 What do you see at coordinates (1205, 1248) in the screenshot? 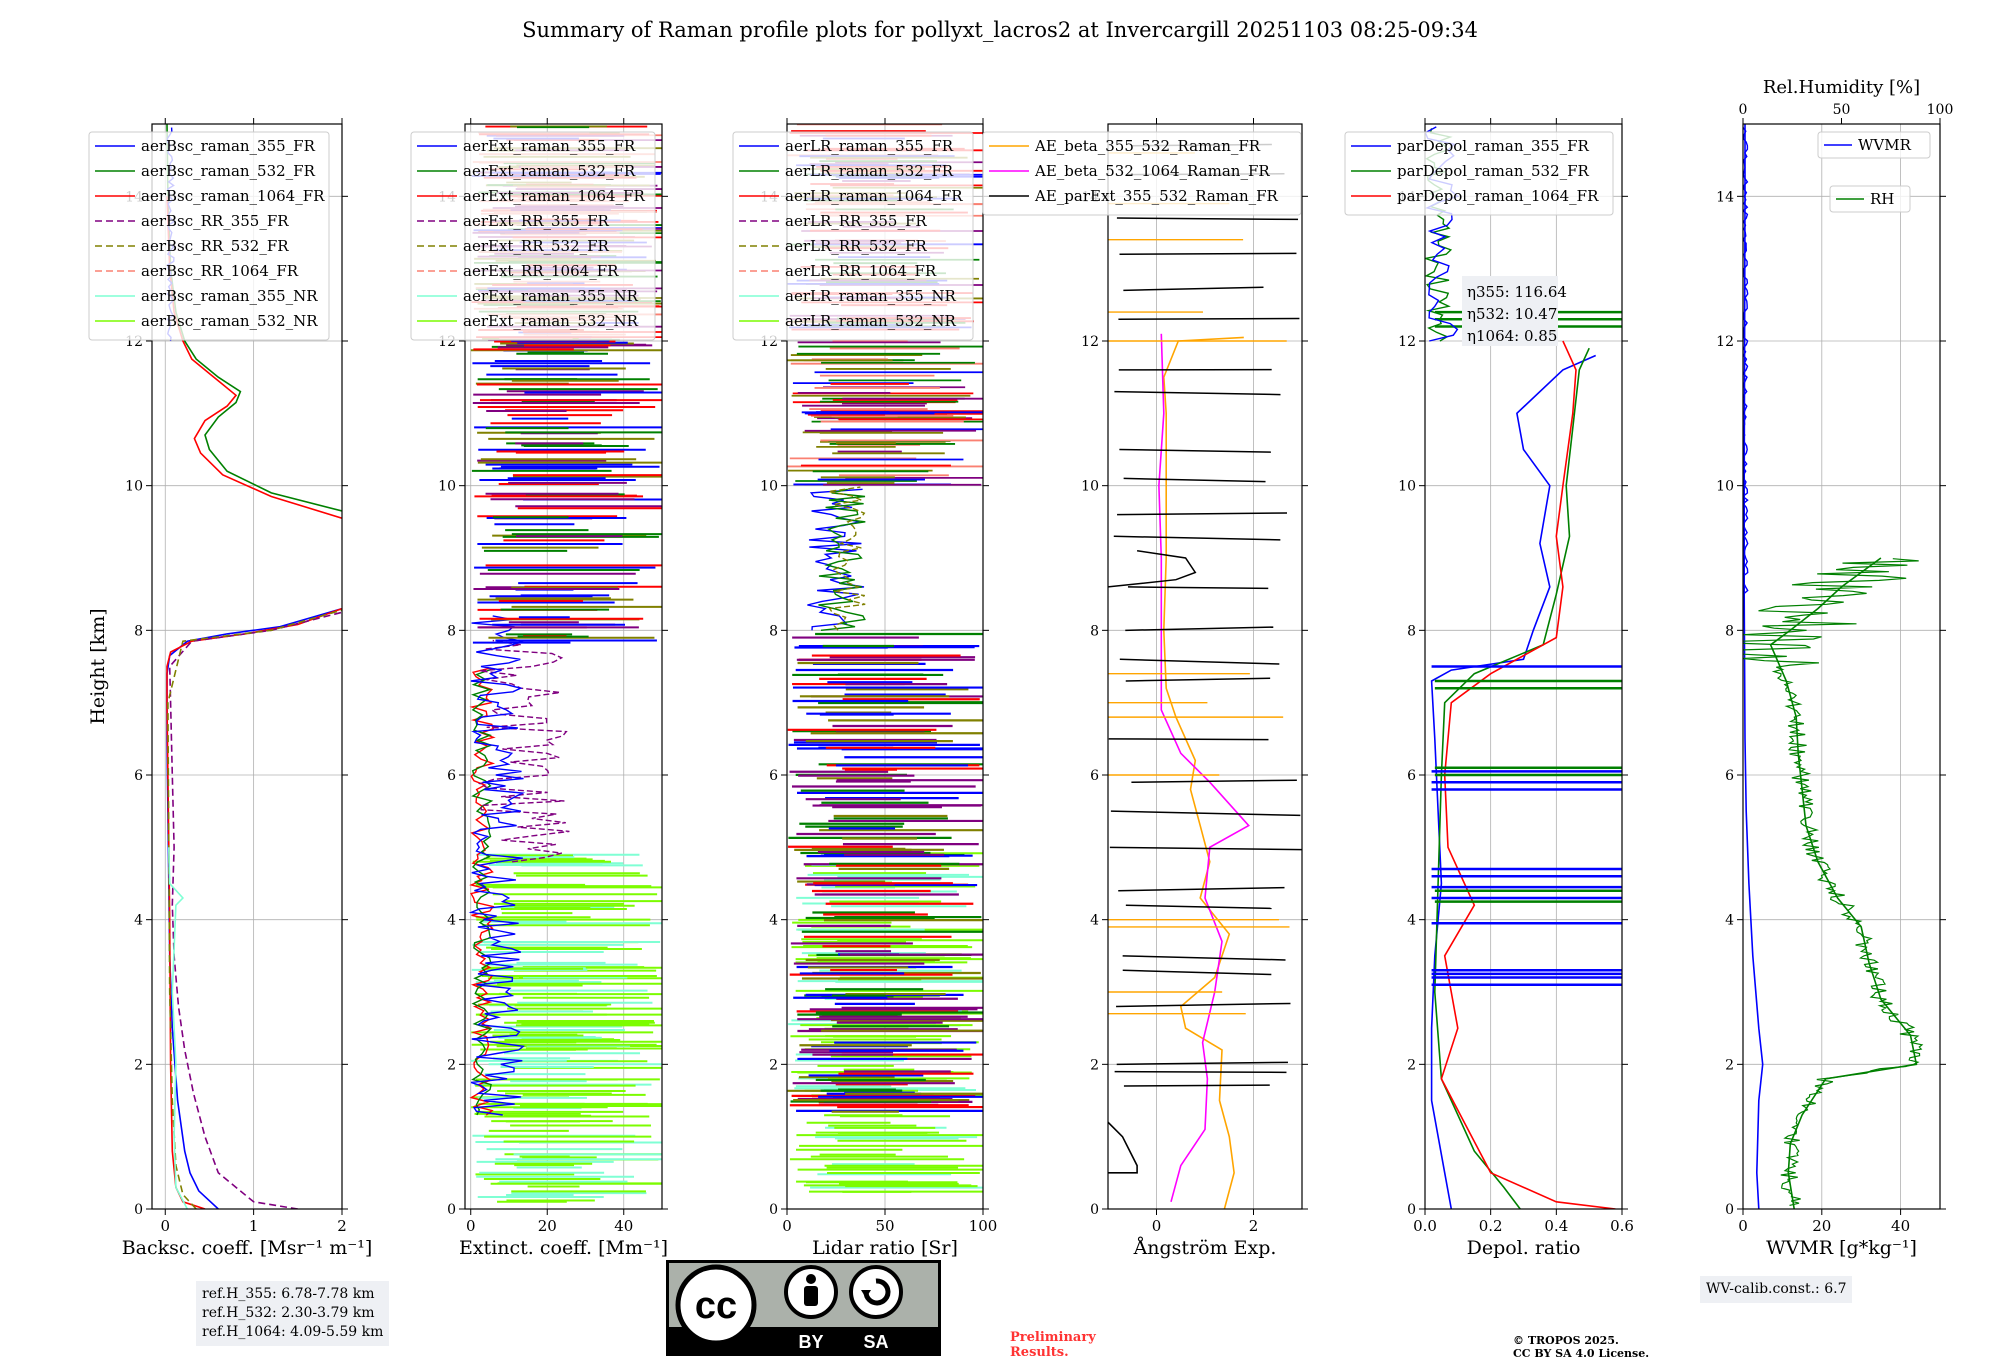
I see `xlabel-angstrom: Ångström Exp.` at bounding box center [1205, 1248].